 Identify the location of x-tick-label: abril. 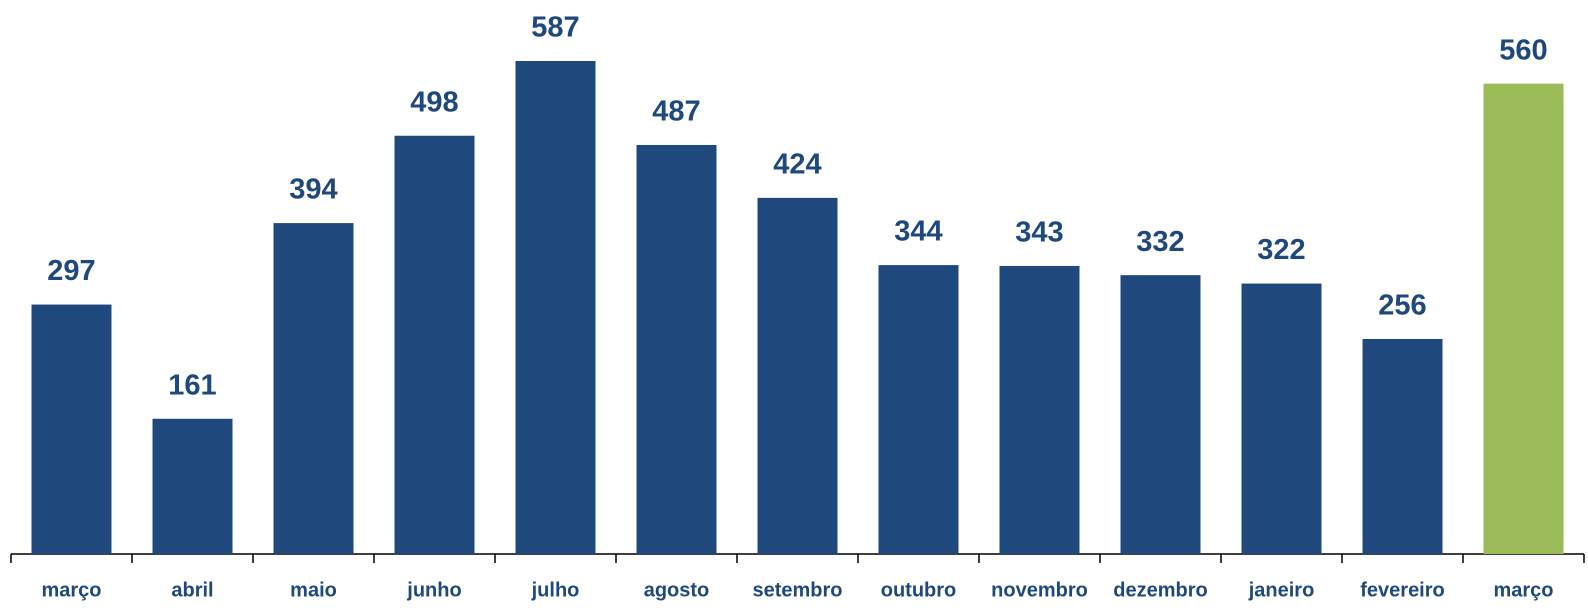
(192, 590).